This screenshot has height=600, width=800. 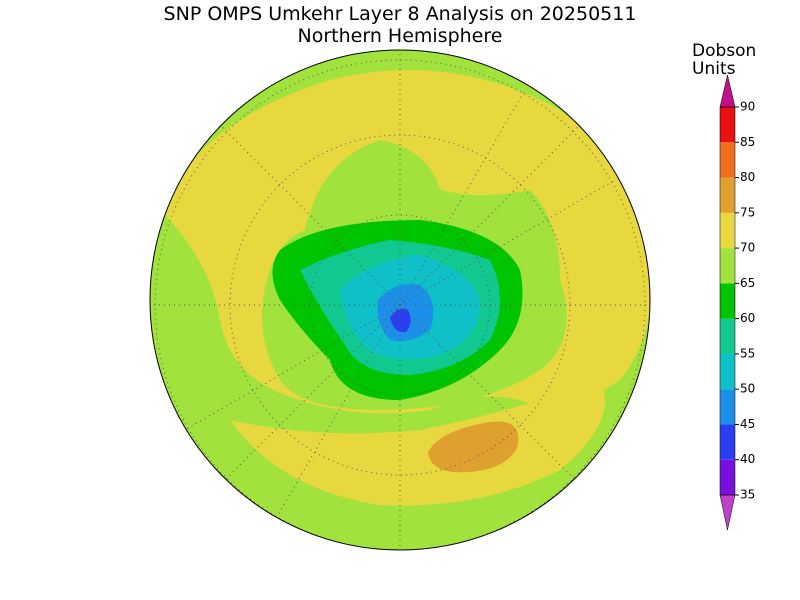 What do you see at coordinates (747, 107) in the screenshot?
I see `colorbar-tick-label: 90` at bounding box center [747, 107].